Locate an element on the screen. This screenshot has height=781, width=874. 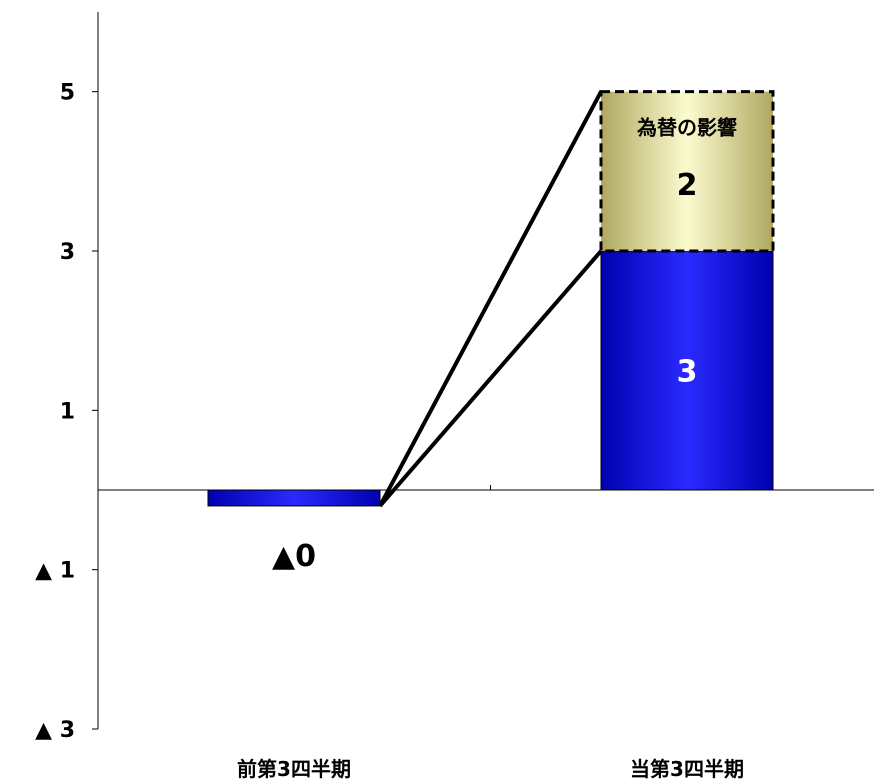
y-tick-label: 1 is located at coordinates (67, 411).